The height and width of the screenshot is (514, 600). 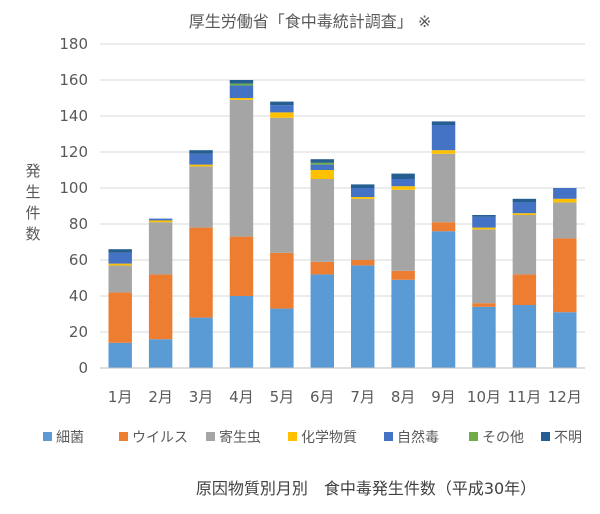 I want to click on y-tick-label: 60, so click(x=78, y=260).